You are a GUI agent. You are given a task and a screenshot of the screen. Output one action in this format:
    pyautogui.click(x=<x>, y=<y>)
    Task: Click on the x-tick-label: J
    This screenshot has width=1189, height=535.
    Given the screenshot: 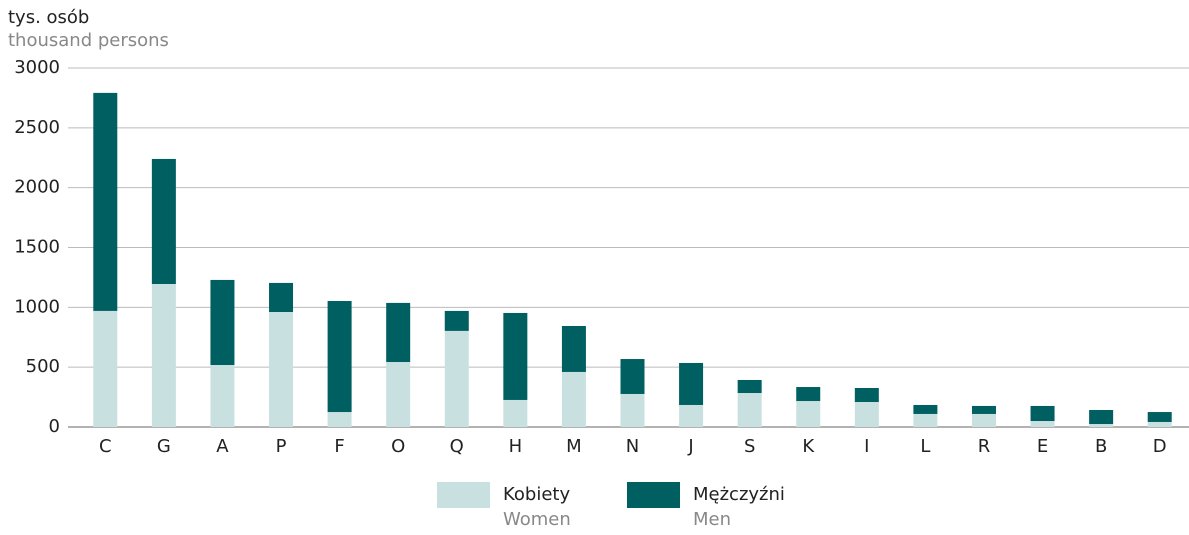 What is the action you would take?
    pyautogui.click(x=690, y=446)
    